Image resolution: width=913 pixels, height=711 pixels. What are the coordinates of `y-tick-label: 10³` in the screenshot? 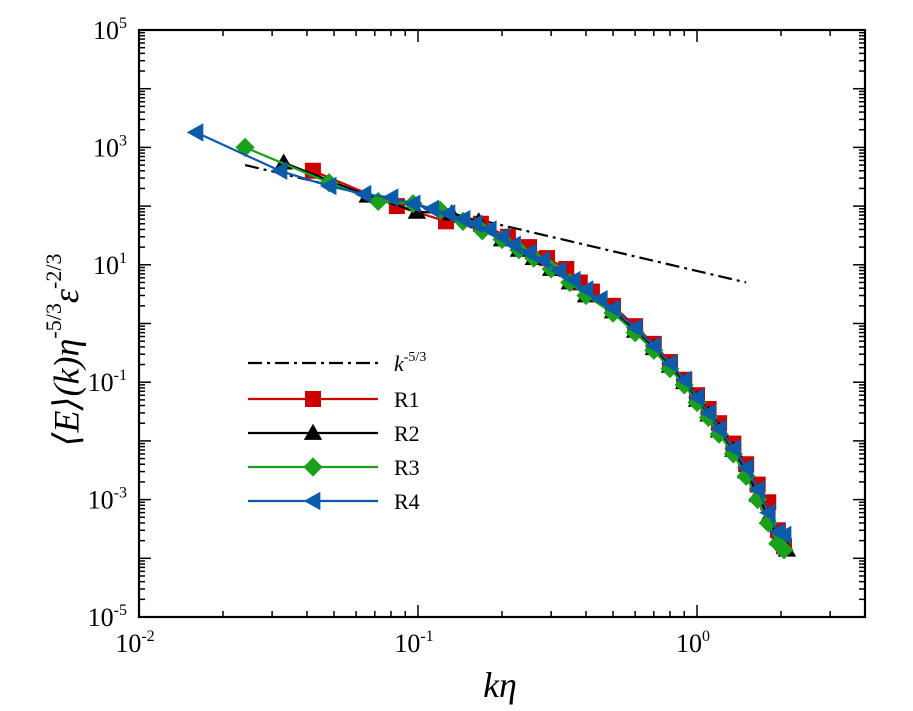 It's located at (110, 147).